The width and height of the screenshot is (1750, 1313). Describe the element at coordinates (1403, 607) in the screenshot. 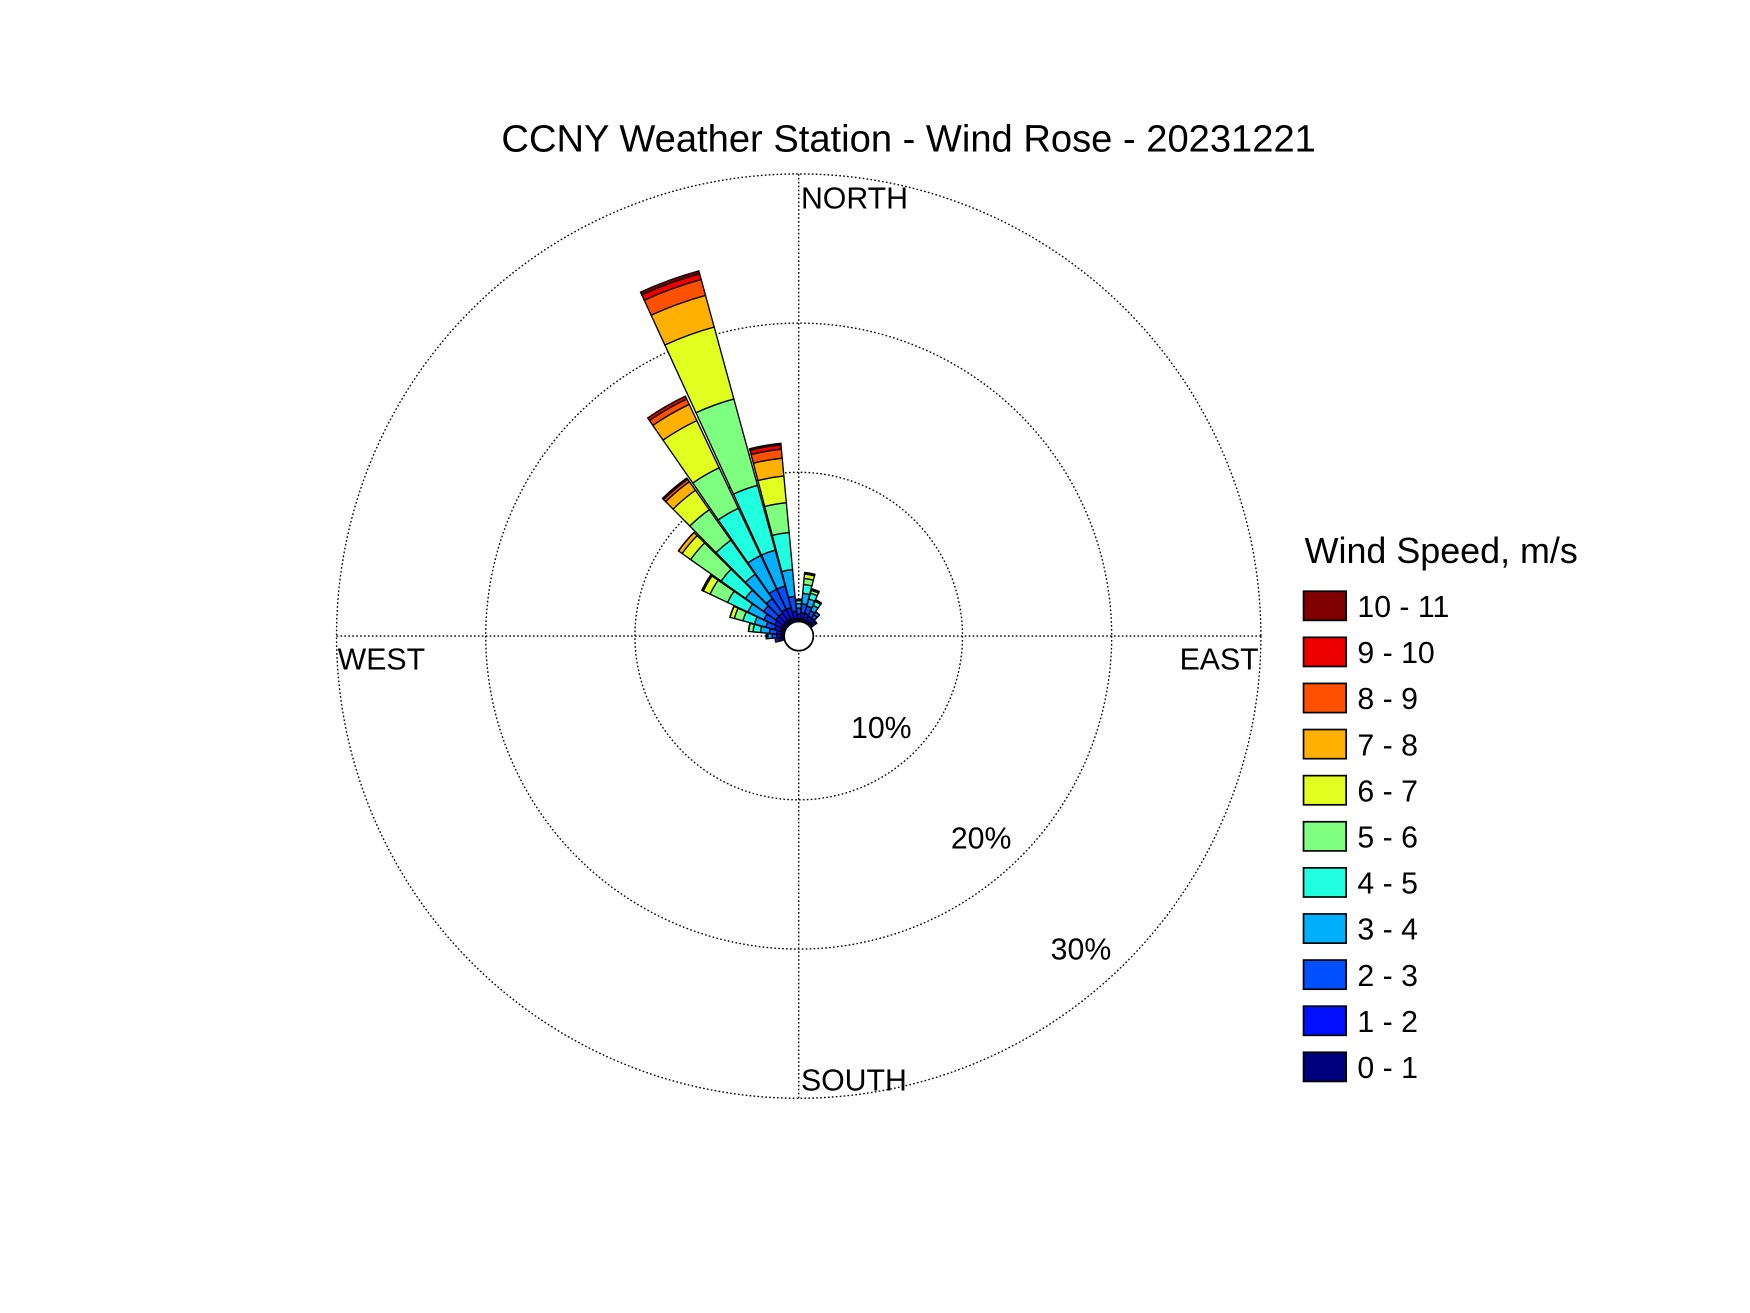

I see `legend-label: 10 - 11` at that location.